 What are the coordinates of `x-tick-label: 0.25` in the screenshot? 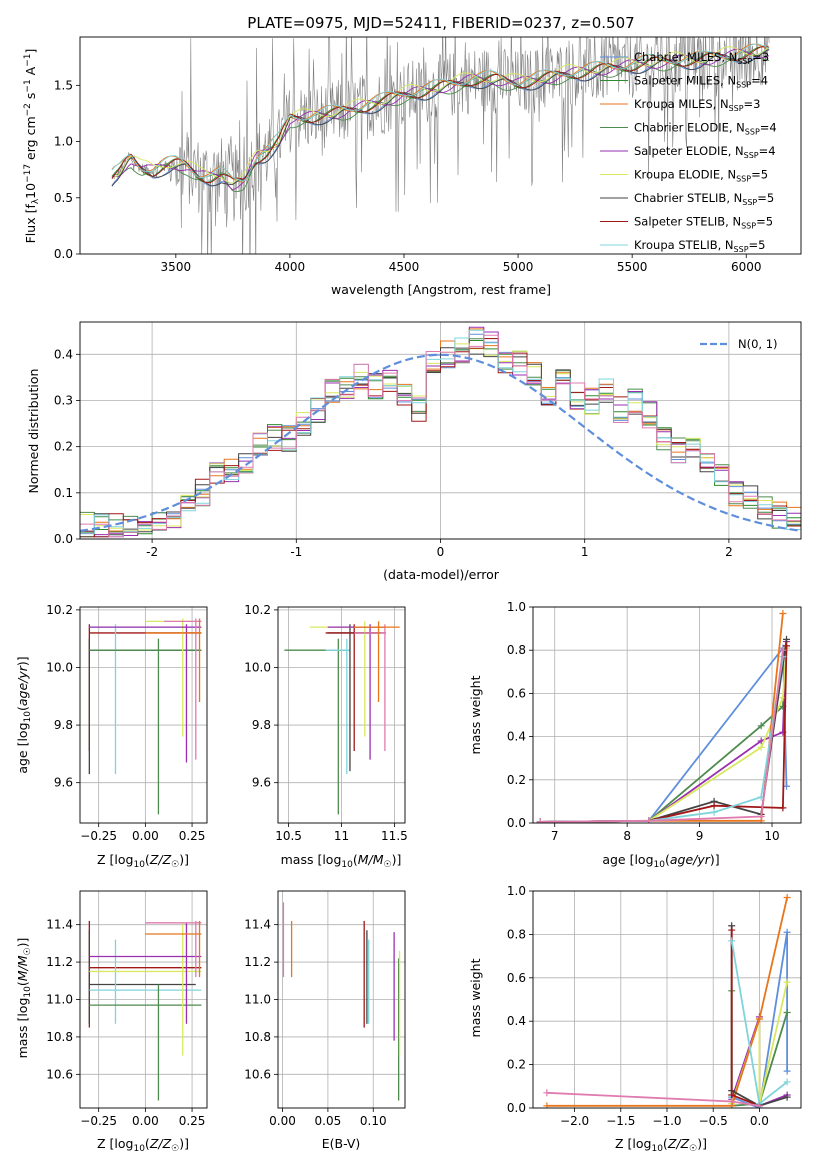 It's located at (192, 1121).